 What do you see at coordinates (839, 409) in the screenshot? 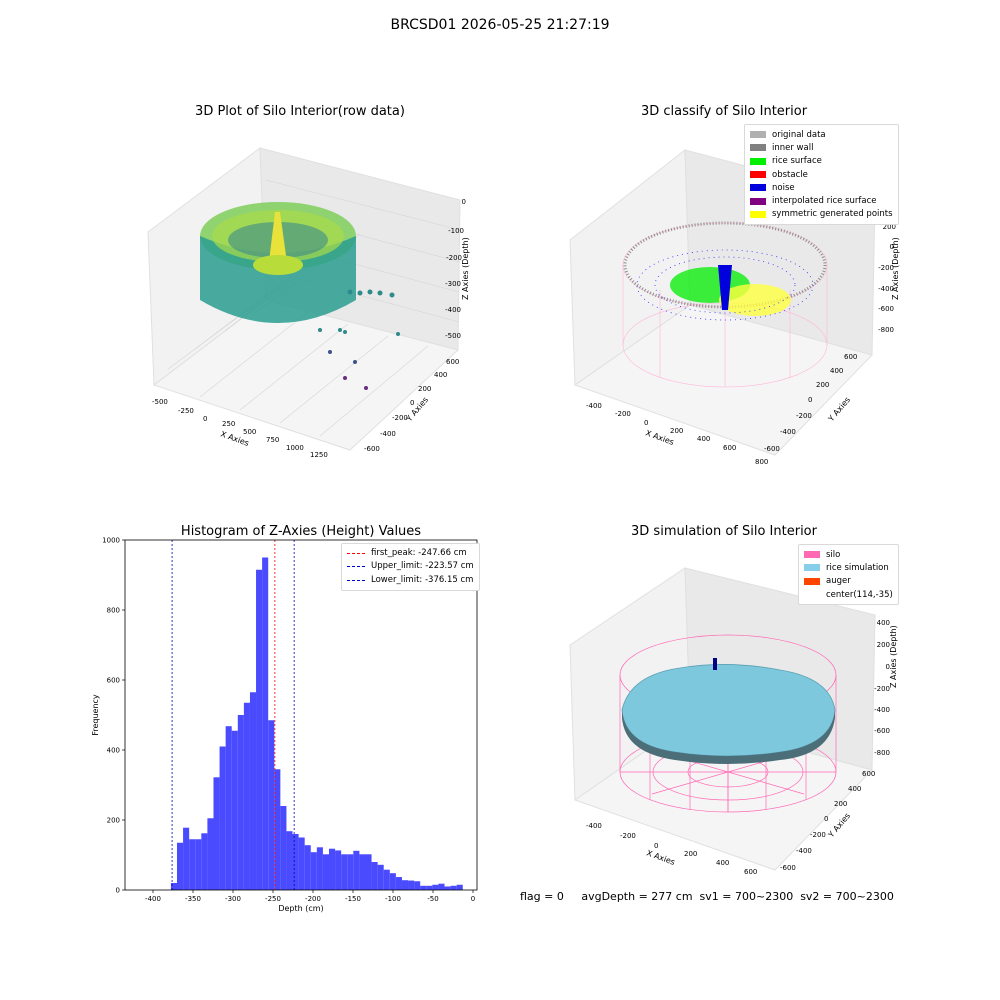
I see `panel2-ylabel: Y Axies` at bounding box center [839, 409].